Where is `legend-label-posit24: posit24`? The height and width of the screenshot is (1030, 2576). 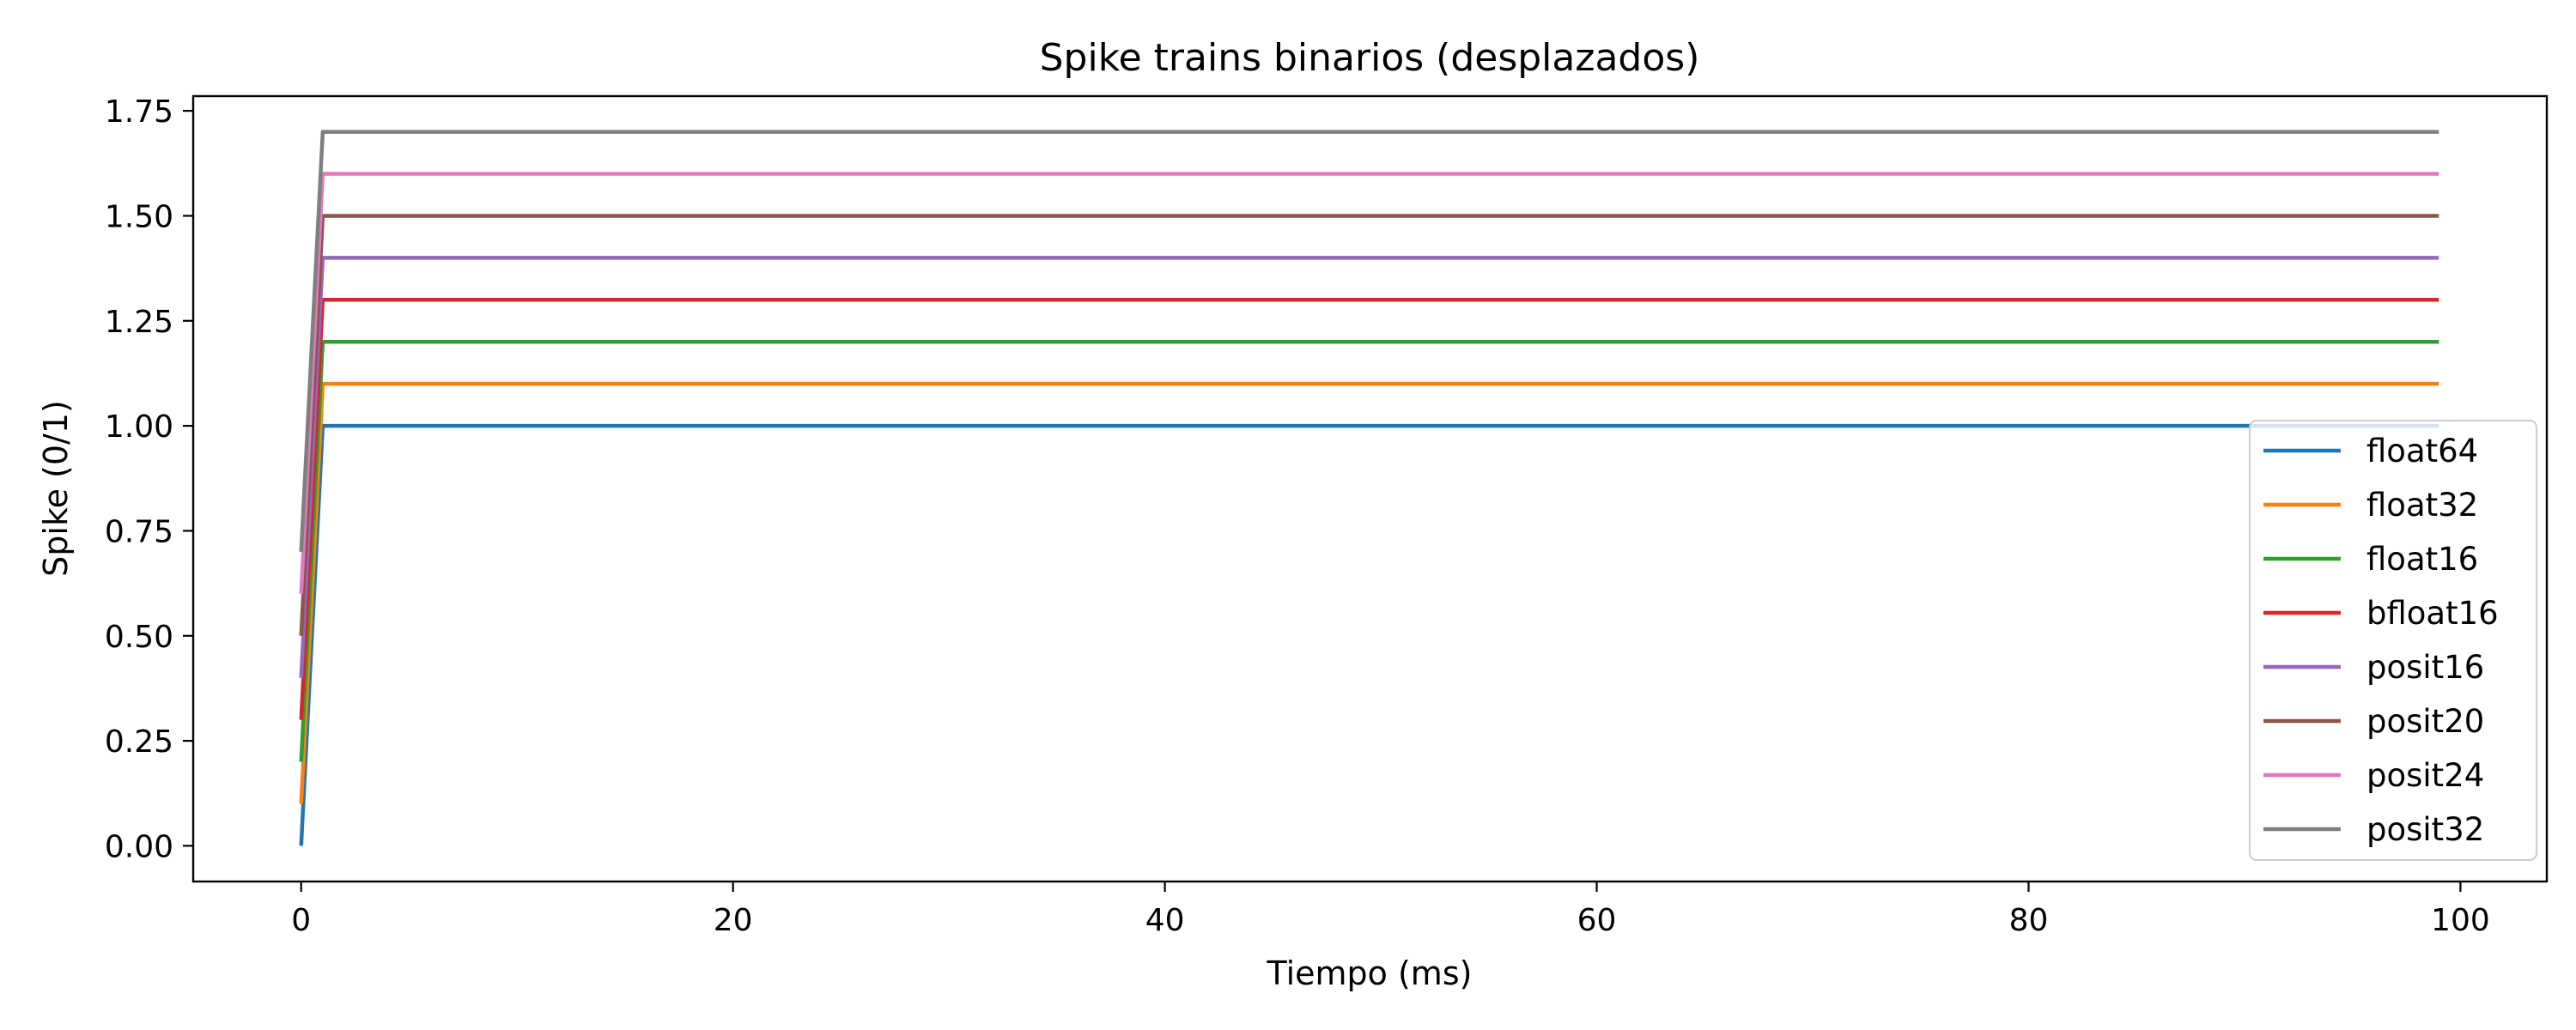
legend-label-posit24: posit24 is located at coordinates (2425, 775).